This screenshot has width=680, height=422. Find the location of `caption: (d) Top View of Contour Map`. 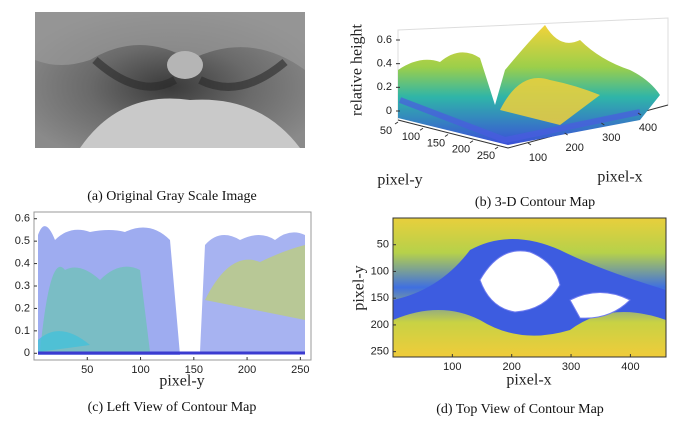

caption: (d) Top View of Contour Map is located at coordinates (520, 409).